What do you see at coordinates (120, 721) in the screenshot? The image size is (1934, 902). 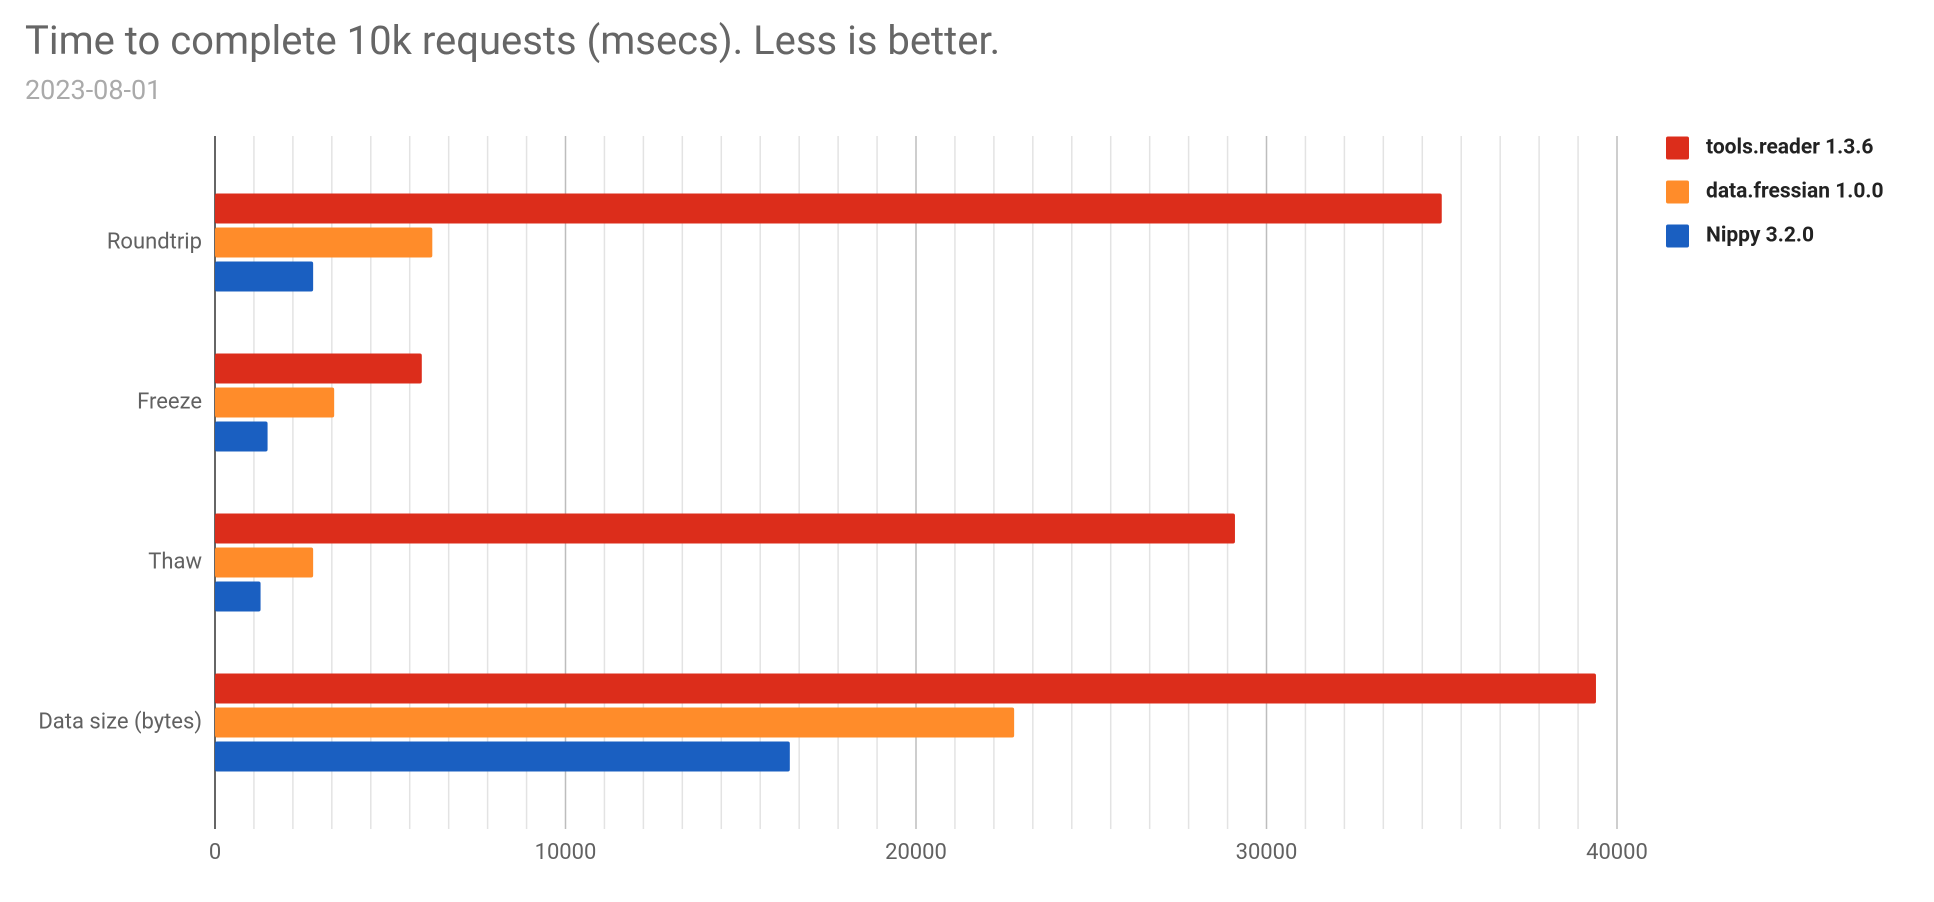 I see `y-tick-label: Data size (bytes)` at bounding box center [120, 721].